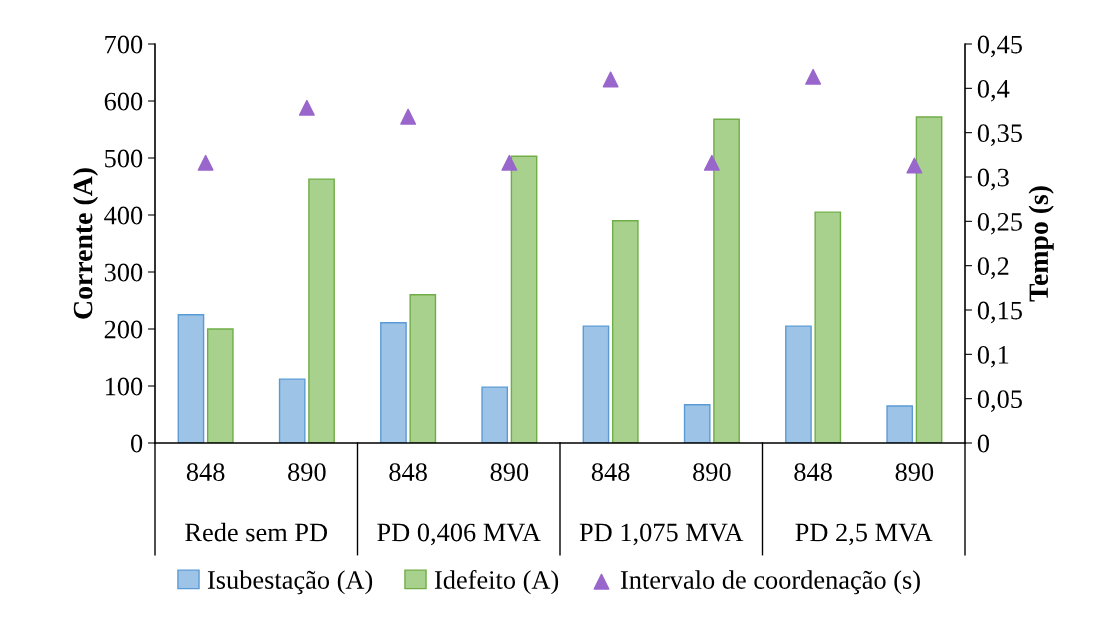 Image resolution: width=1099 pixels, height=618 pixels. What do you see at coordinates (999, 135) in the screenshot?
I see `y2-tick-label: 0,35` at bounding box center [999, 135].